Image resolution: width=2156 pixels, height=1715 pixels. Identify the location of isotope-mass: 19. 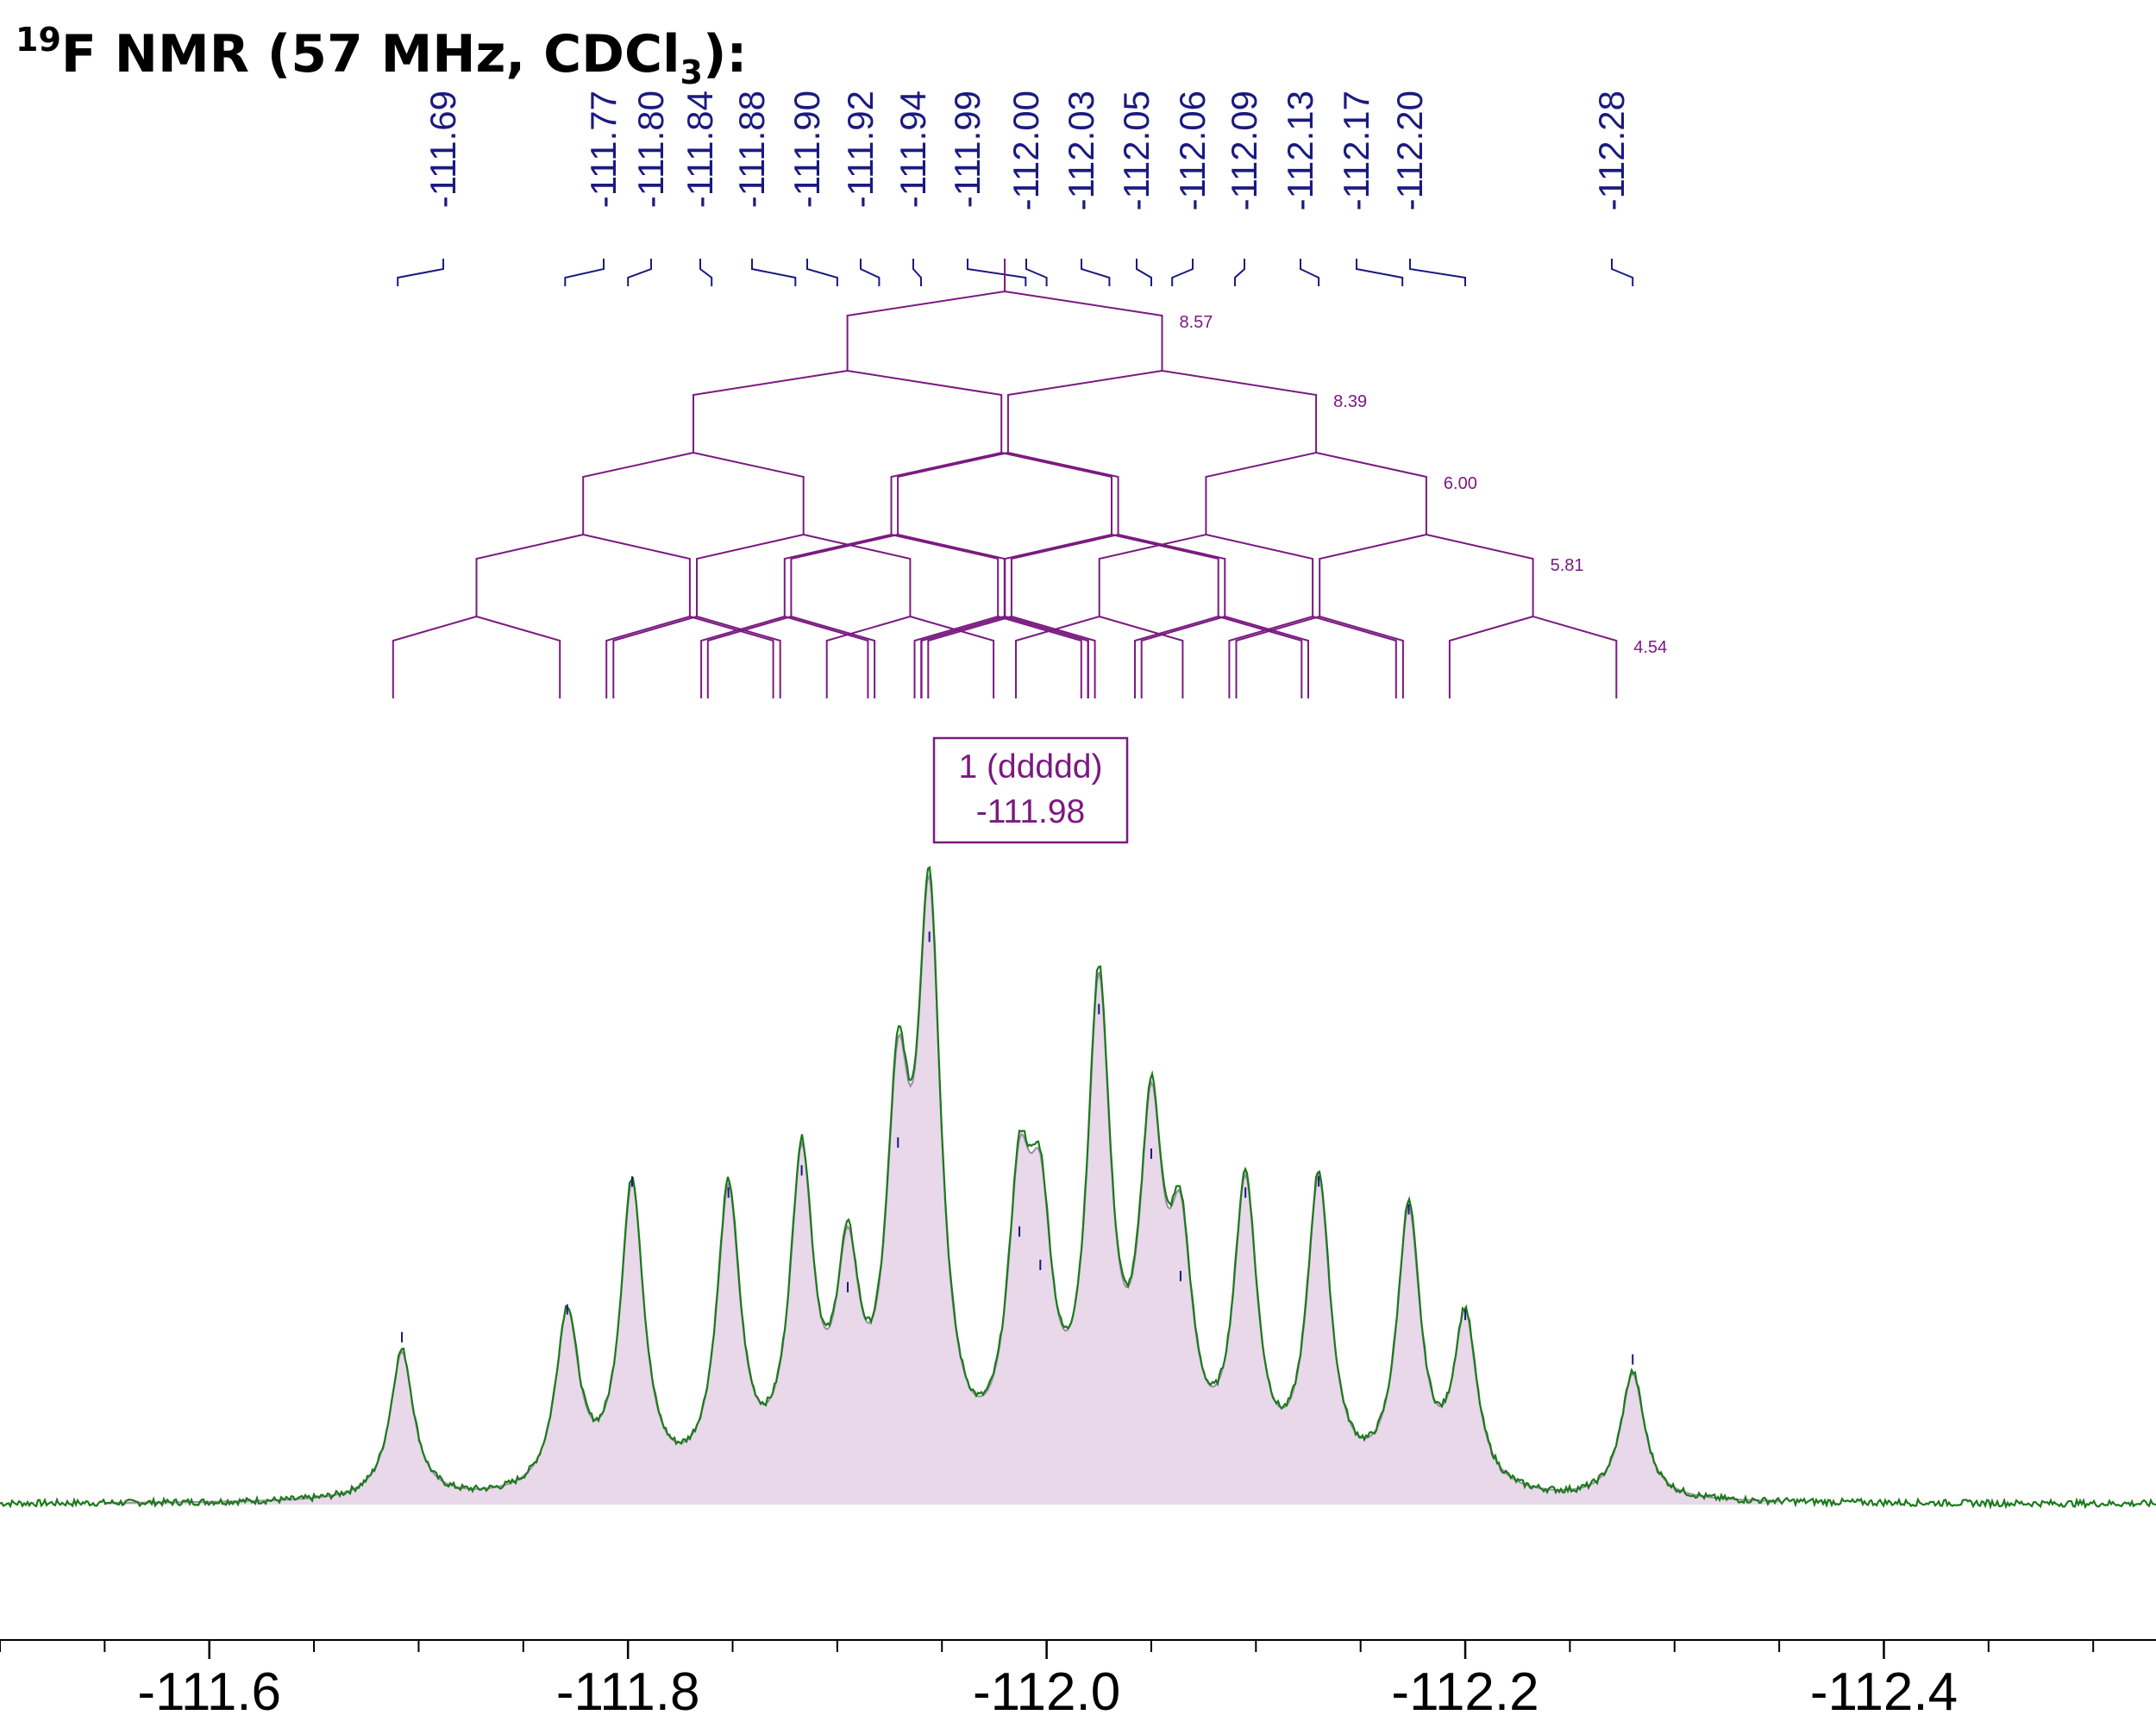
(38, 40).